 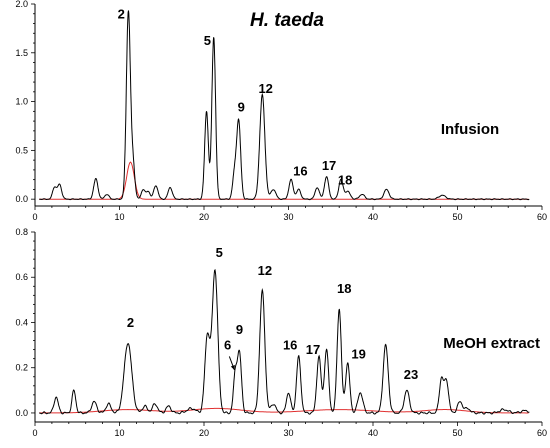 I want to click on y-tick-label: 0.6, so click(x=21, y=277).